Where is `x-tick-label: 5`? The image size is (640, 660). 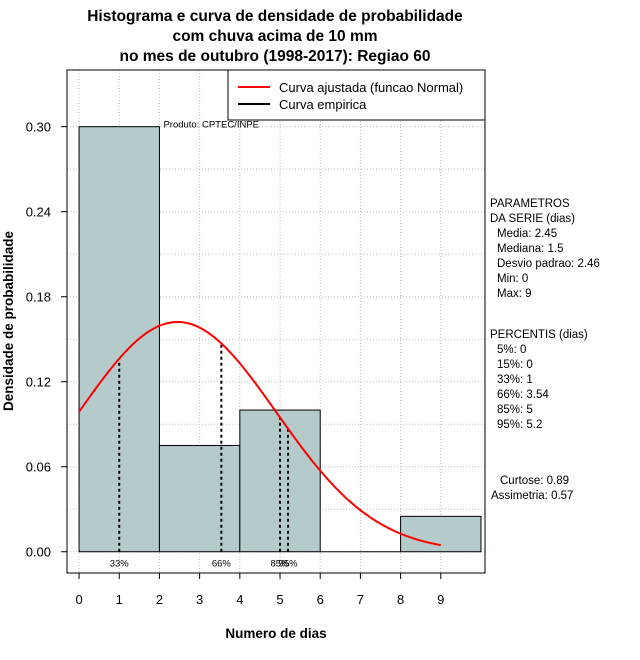 x-tick-label: 5 is located at coordinates (279, 599).